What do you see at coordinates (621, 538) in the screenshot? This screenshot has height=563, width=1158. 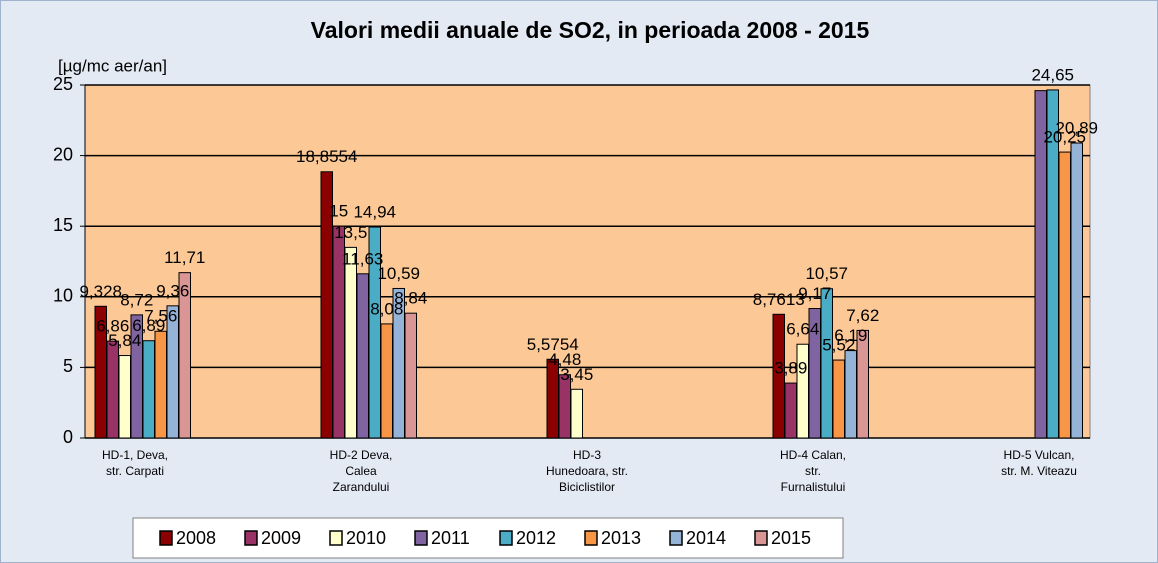 I see `legend-label: 2013` at bounding box center [621, 538].